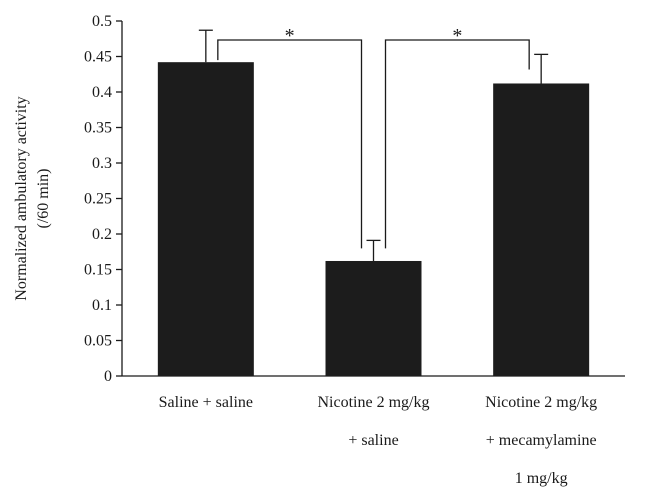  I want to click on category-label: Saline + saline, so click(206, 402).